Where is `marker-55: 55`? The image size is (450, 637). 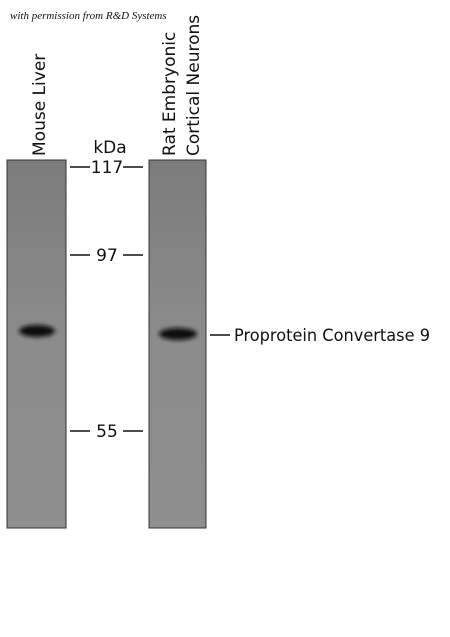 marker-55: 55 is located at coordinates (106, 432).